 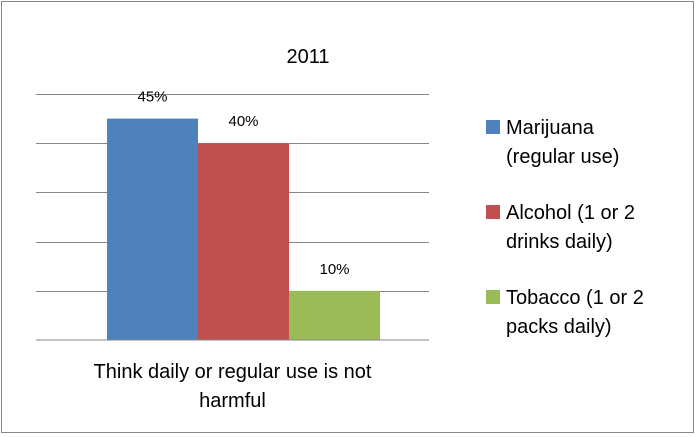 What do you see at coordinates (570, 227) in the screenshot?
I see `legend-label-alcohol: Alcohol (1 or 2 drinks daily)` at bounding box center [570, 227].